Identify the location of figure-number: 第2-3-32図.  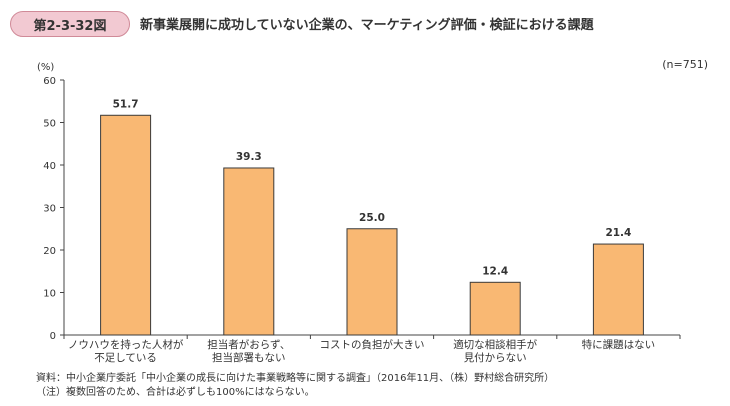
(70, 26).